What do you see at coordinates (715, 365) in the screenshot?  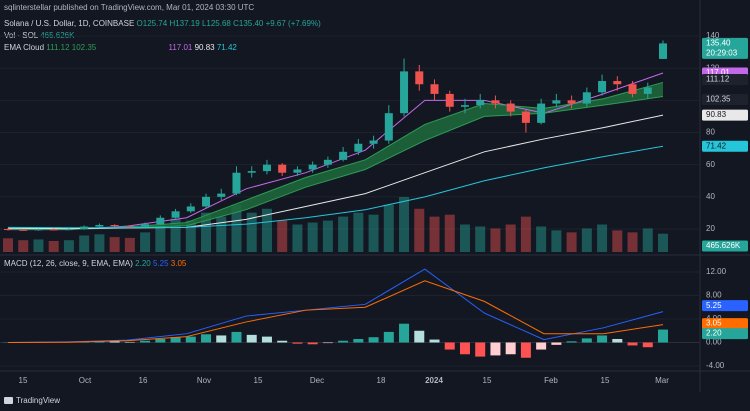 I see `y-tick-label: -4.00` at bounding box center [715, 365].